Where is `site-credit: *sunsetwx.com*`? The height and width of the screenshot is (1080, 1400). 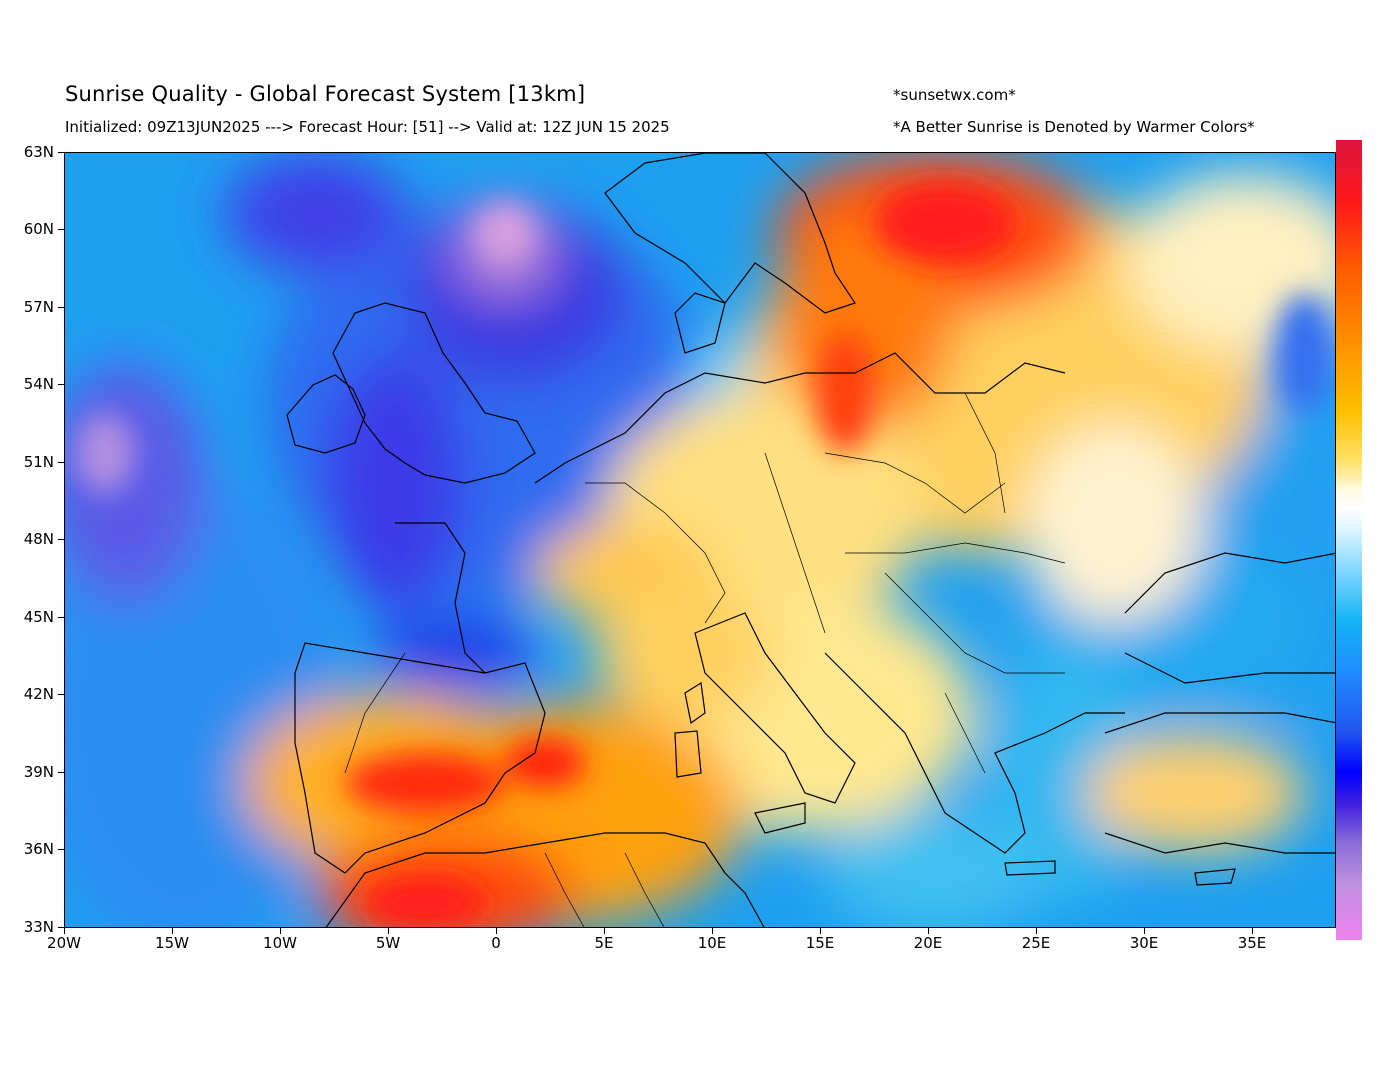
site-credit: *sunsetwx.com* is located at coordinates (954, 95).